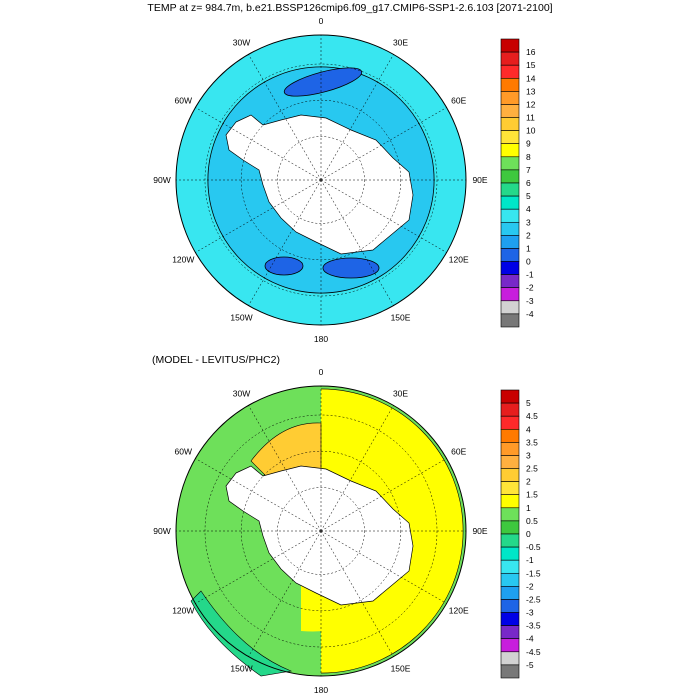 The width and height of the screenshot is (700, 700). I want to click on difference-map-title: (MODEL - LEVITUS/PHC2), so click(216, 360).